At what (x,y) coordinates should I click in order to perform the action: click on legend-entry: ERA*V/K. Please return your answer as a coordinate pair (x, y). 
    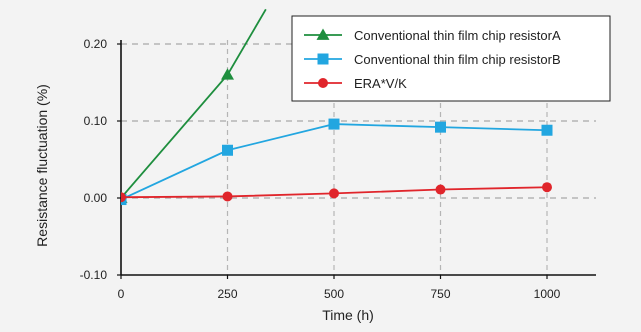
    Looking at the image, I should click on (380, 83).